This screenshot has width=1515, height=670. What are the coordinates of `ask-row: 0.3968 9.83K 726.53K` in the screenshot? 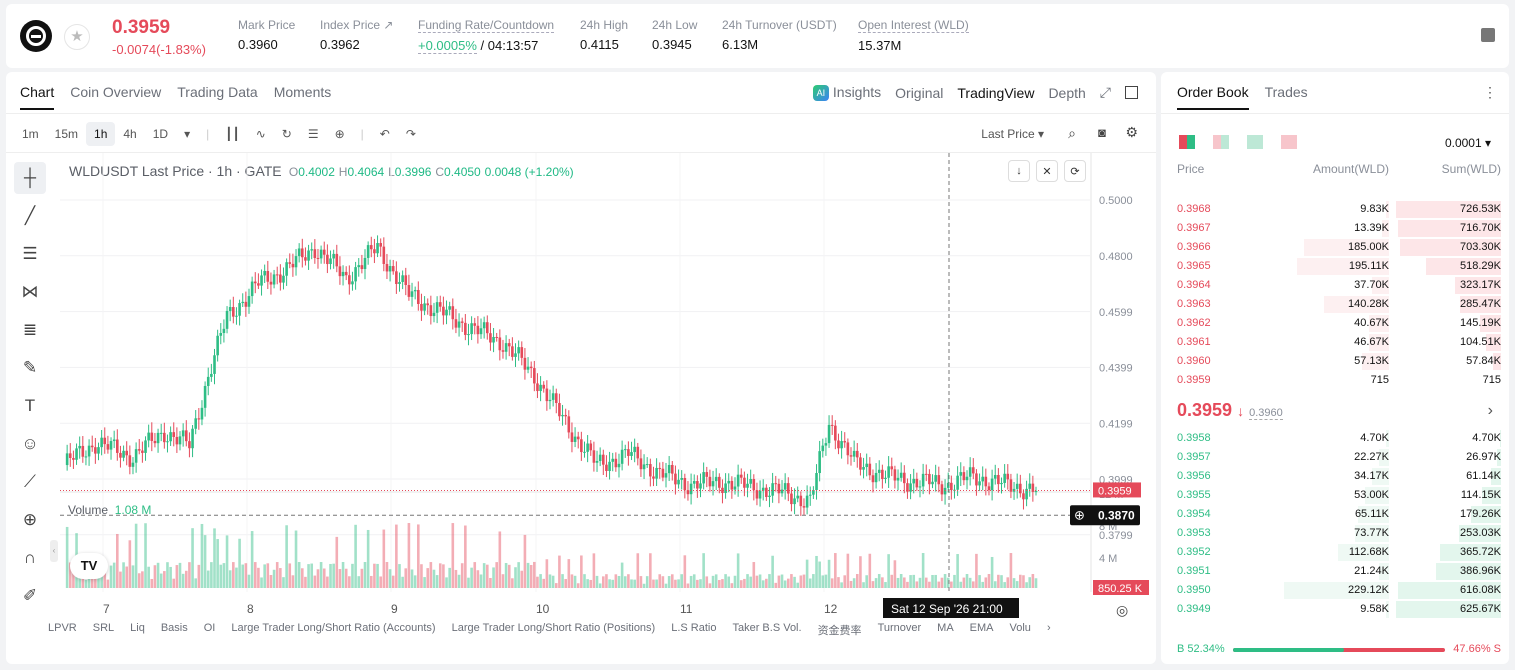 It's located at (1339, 209).